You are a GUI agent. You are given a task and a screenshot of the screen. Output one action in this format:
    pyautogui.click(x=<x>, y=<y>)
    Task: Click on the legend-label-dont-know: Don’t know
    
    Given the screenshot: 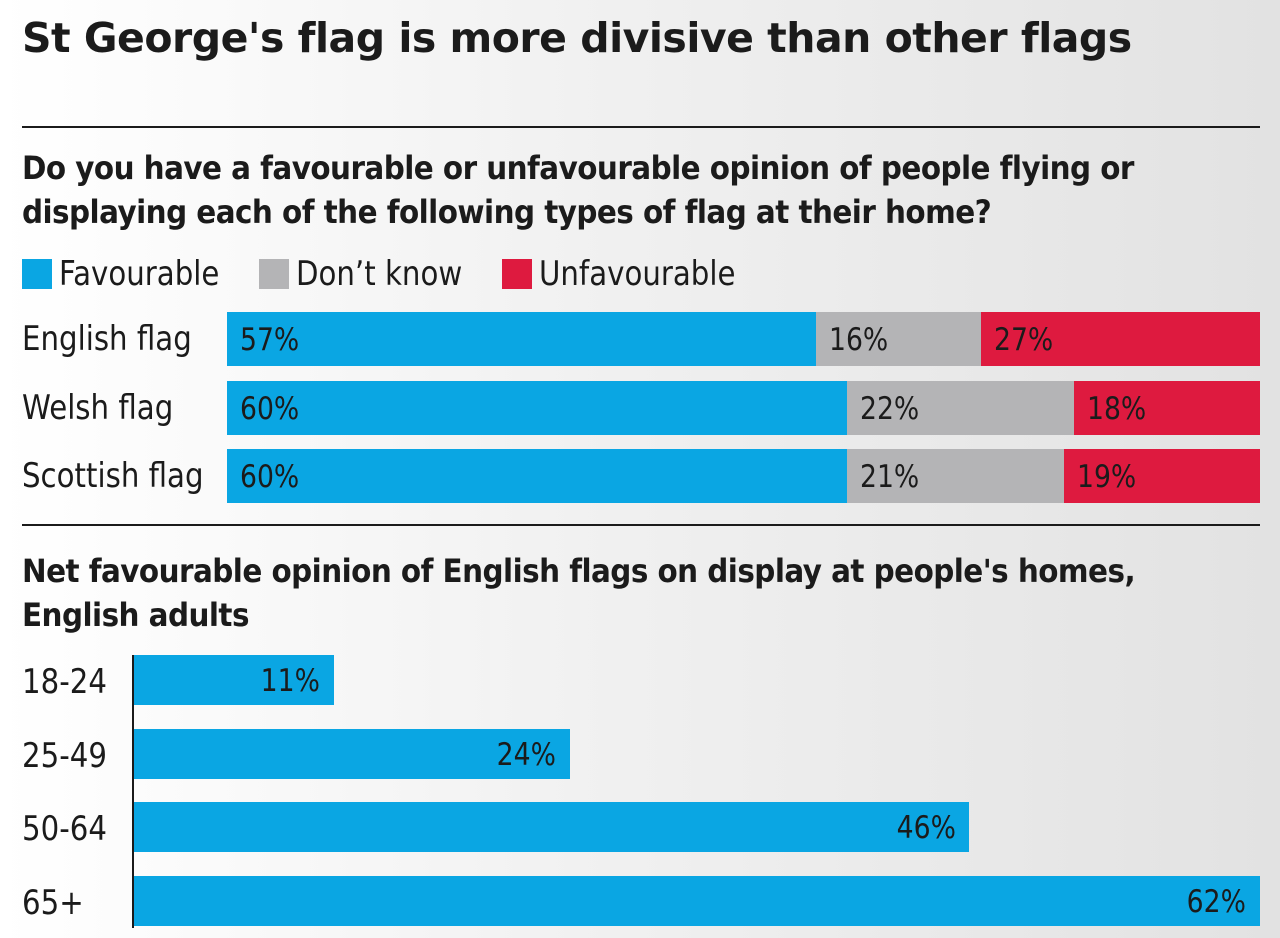 What is the action you would take?
    pyautogui.click(x=379, y=274)
    